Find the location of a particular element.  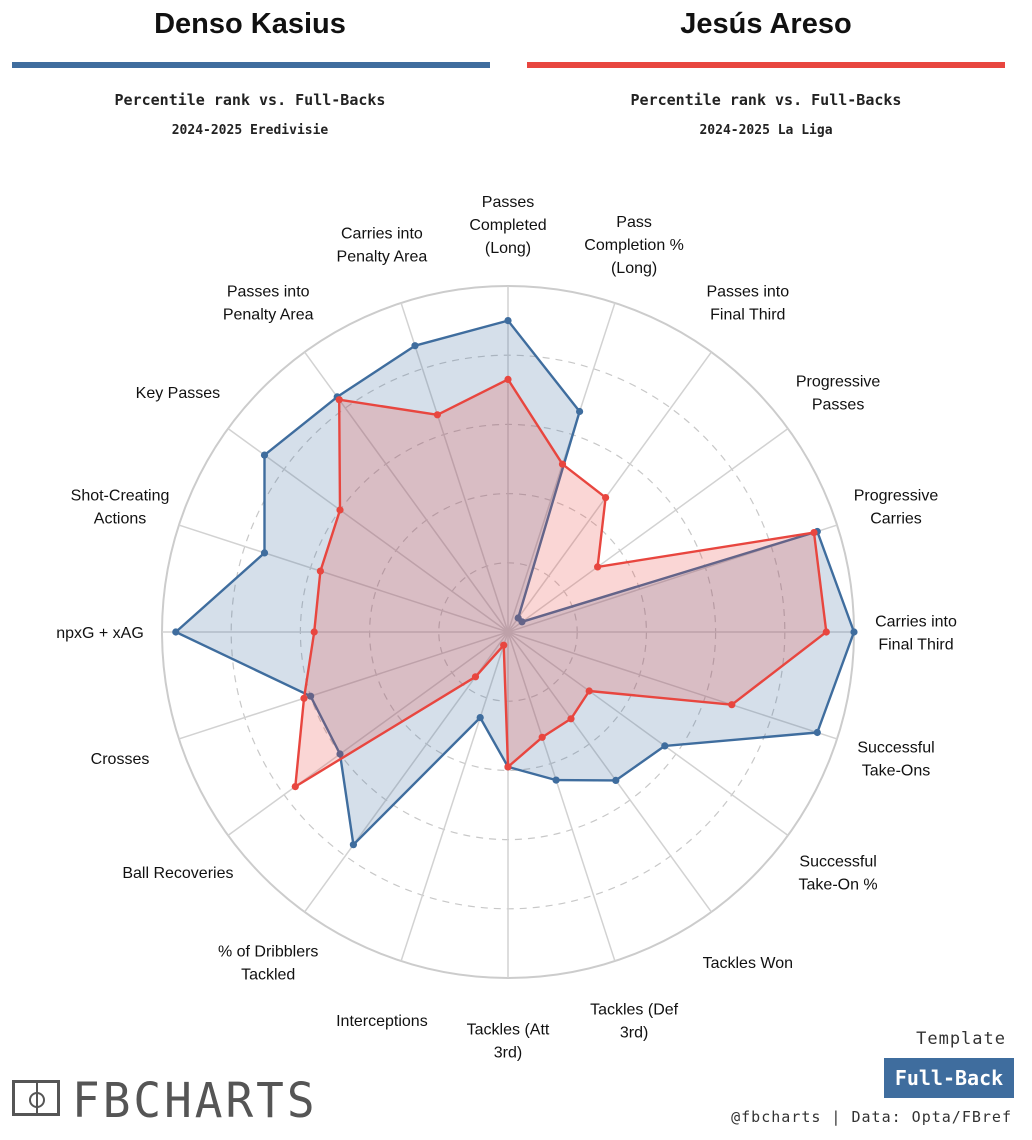

axis-label: Tackled is located at coordinates (268, 975).